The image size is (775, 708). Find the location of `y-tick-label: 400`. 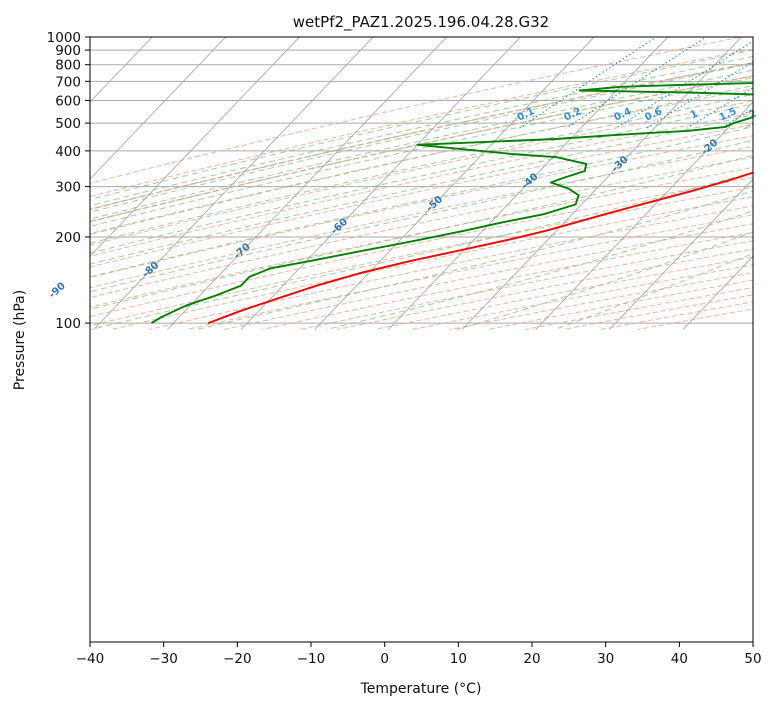

y-tick-label: 400 is located at coordinates (68, 152).